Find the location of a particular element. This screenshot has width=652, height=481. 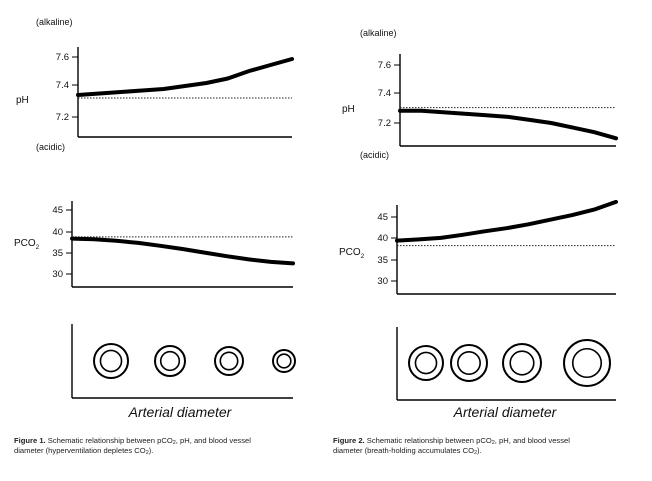

figure-2-caption-text: Schematic relationship between pCO is located at coordinates (429, 440).